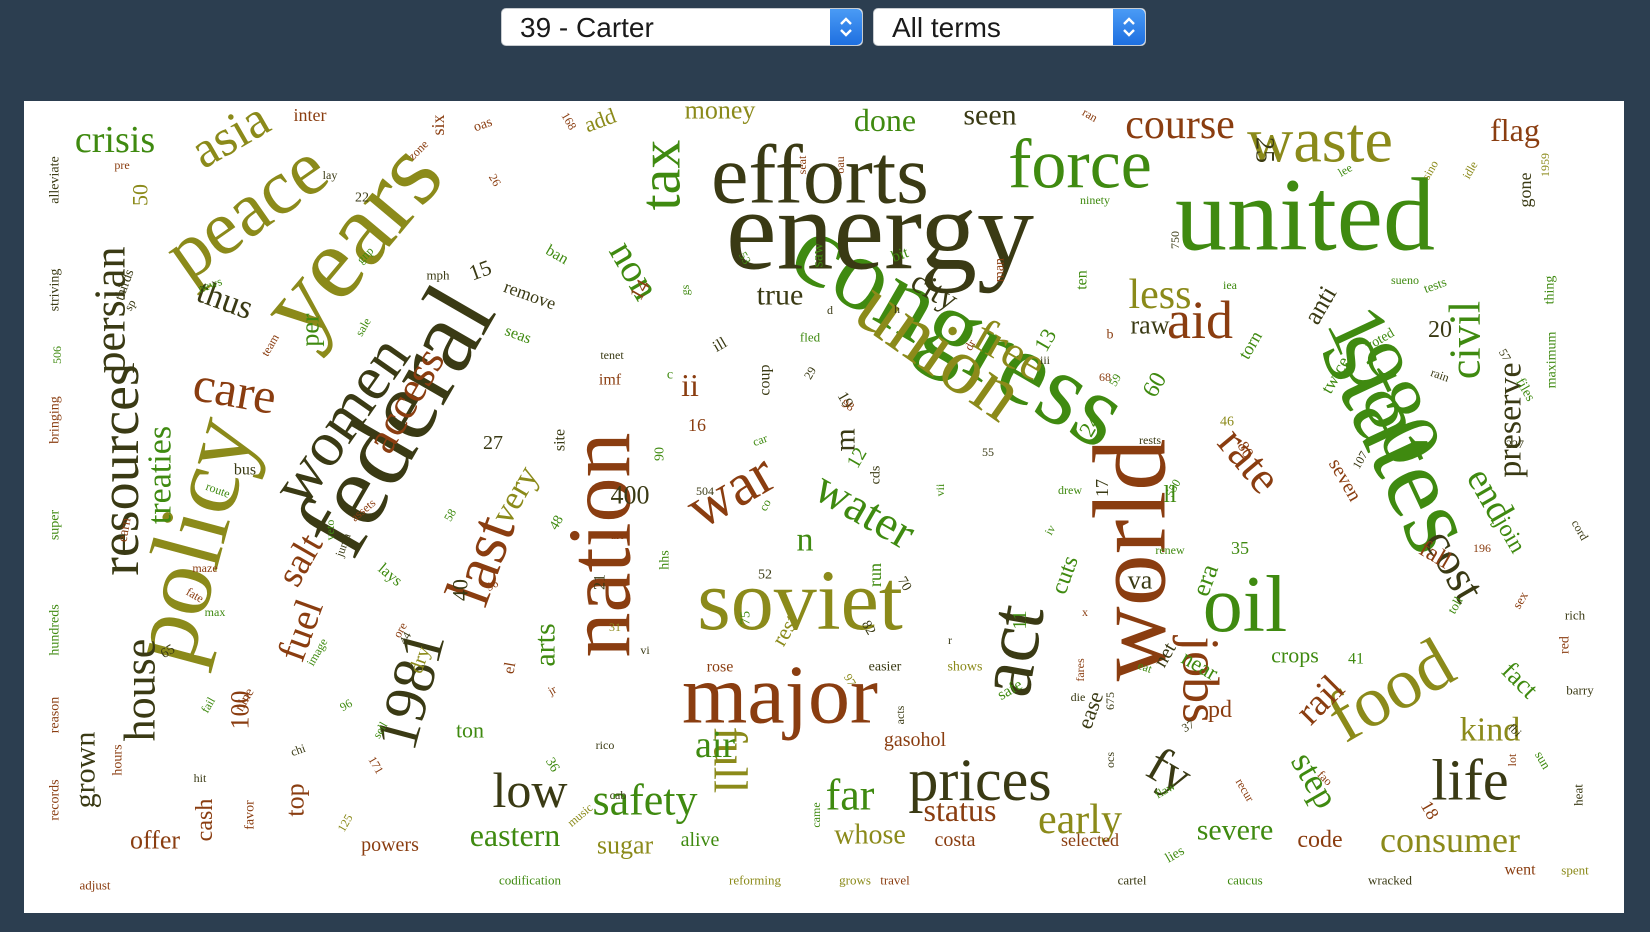  Describe the element at coordinates (1543, 760) in the screenshot. I see `cloud-word: sun` at that location.